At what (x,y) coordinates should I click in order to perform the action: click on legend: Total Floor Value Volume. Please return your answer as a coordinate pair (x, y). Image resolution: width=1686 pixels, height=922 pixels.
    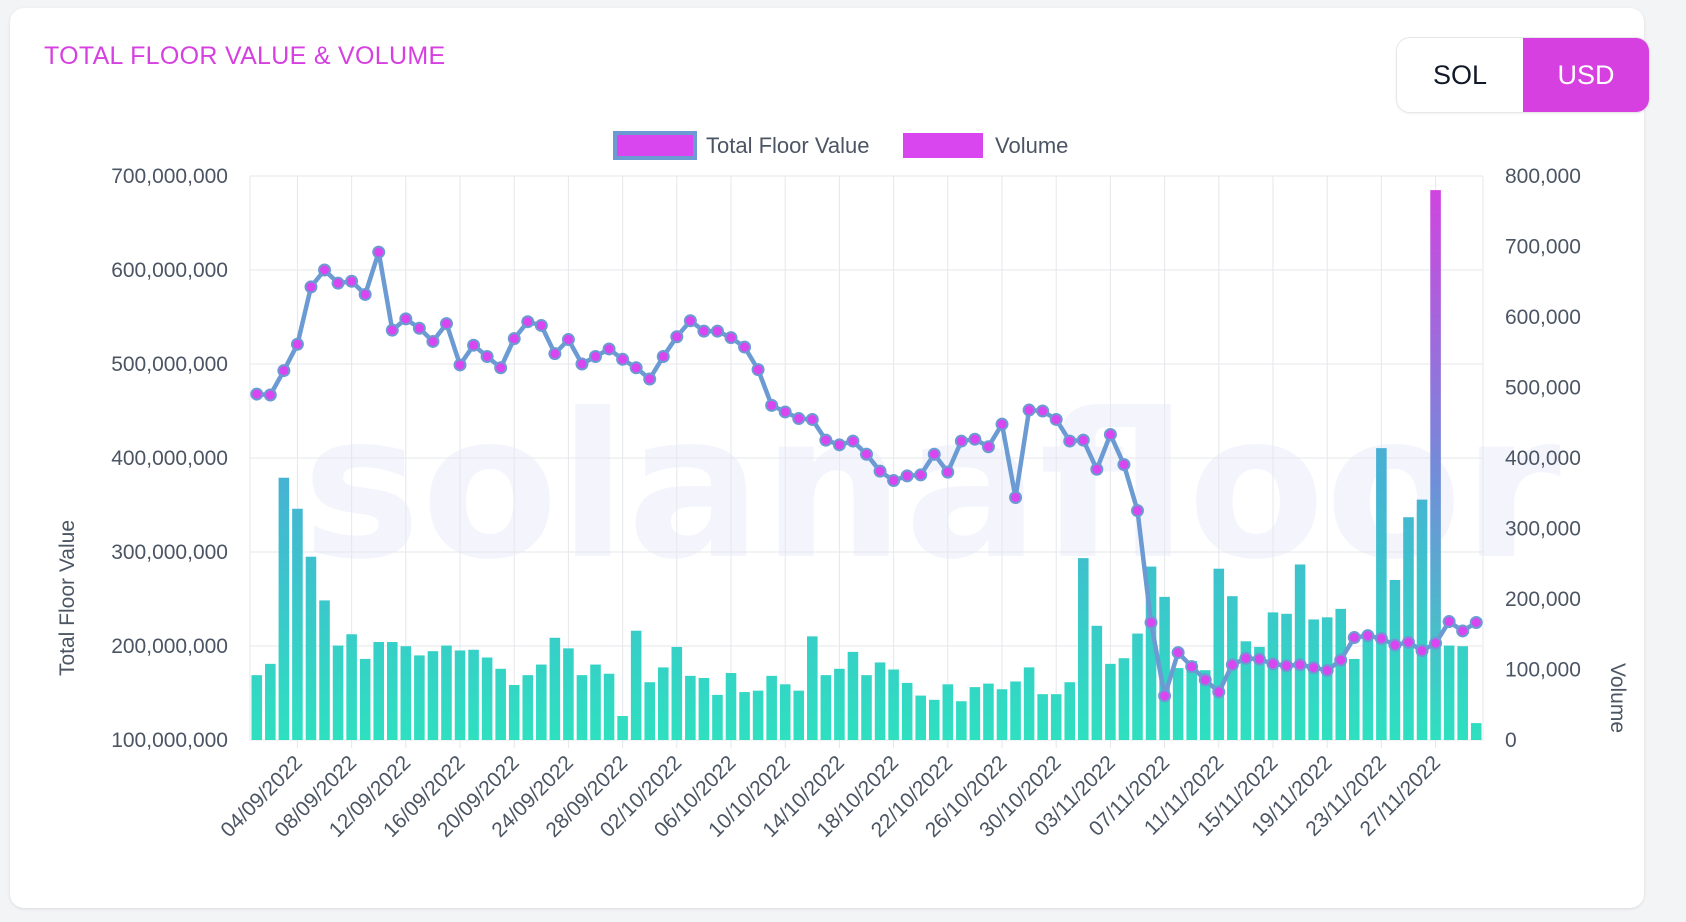
    Looking at the image, I should click on (840, 145).